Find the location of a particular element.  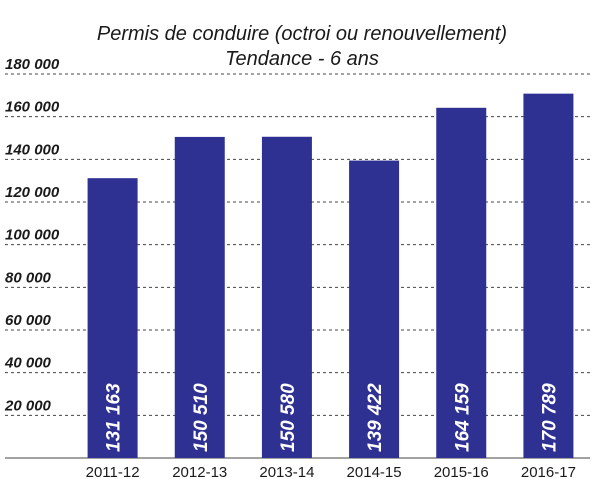

y-tick-label: 160 000 is located at coordinates (32, 107).